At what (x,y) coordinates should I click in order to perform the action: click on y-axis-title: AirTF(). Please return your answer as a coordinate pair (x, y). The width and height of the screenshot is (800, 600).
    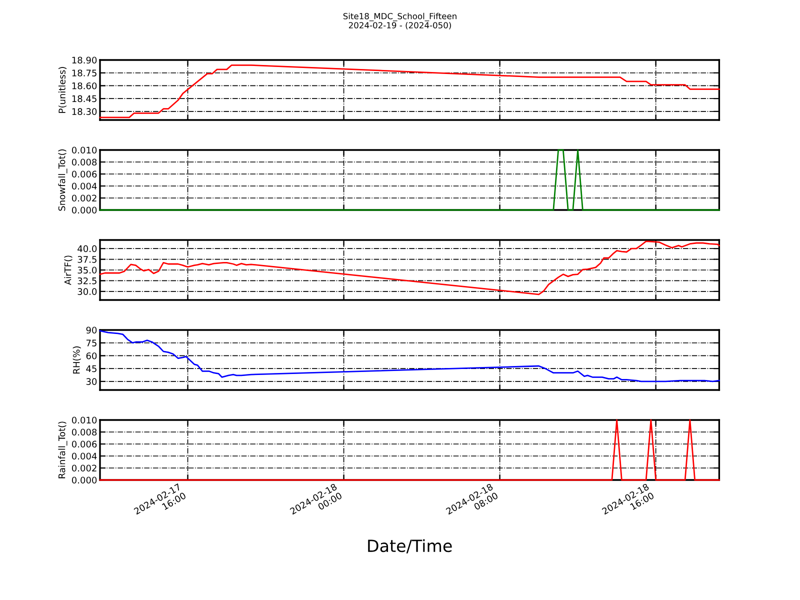
    Looking at the image, I should click on (68, 270).